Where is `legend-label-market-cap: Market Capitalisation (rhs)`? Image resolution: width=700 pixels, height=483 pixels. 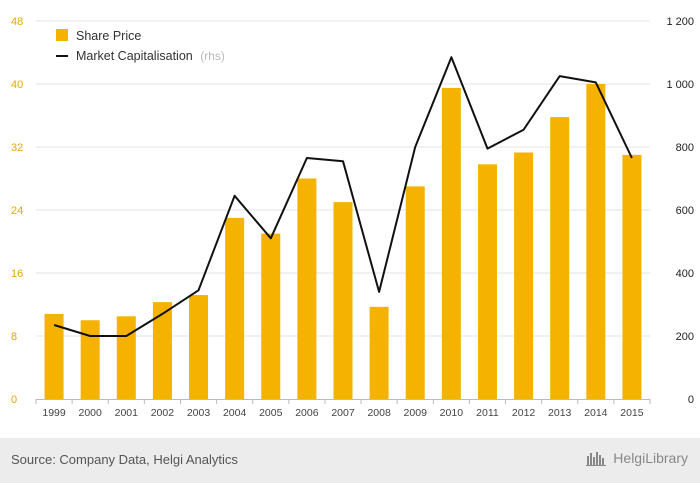 legend-label-market-cap: Market Capitalisation (rhs) is located at coordinates (150, 56).